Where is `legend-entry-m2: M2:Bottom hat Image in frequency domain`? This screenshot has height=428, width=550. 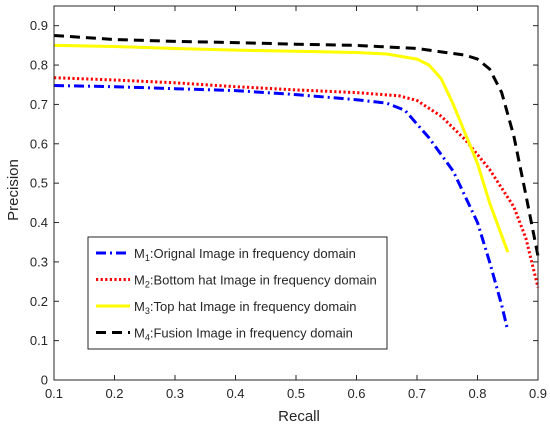 legend-entry-m2: M2:Bottom hat Image in frequency domain is located at coordinates (255, 281).